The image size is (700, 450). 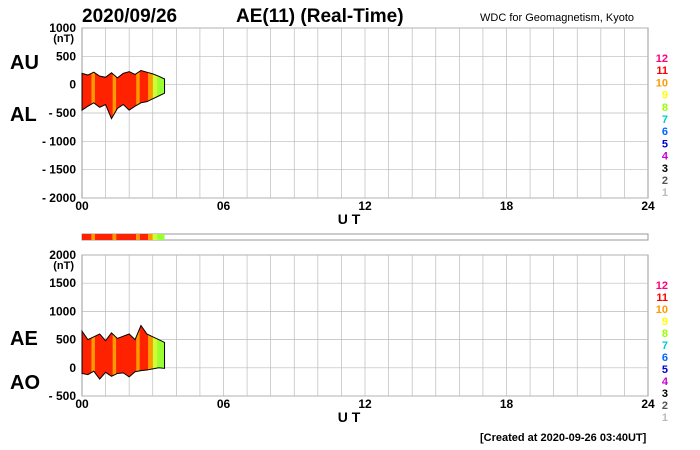 What do you see at coordinates (25, 383) in the screenshot?
I see `ao-label: AO` at bounding box center [25, 383].